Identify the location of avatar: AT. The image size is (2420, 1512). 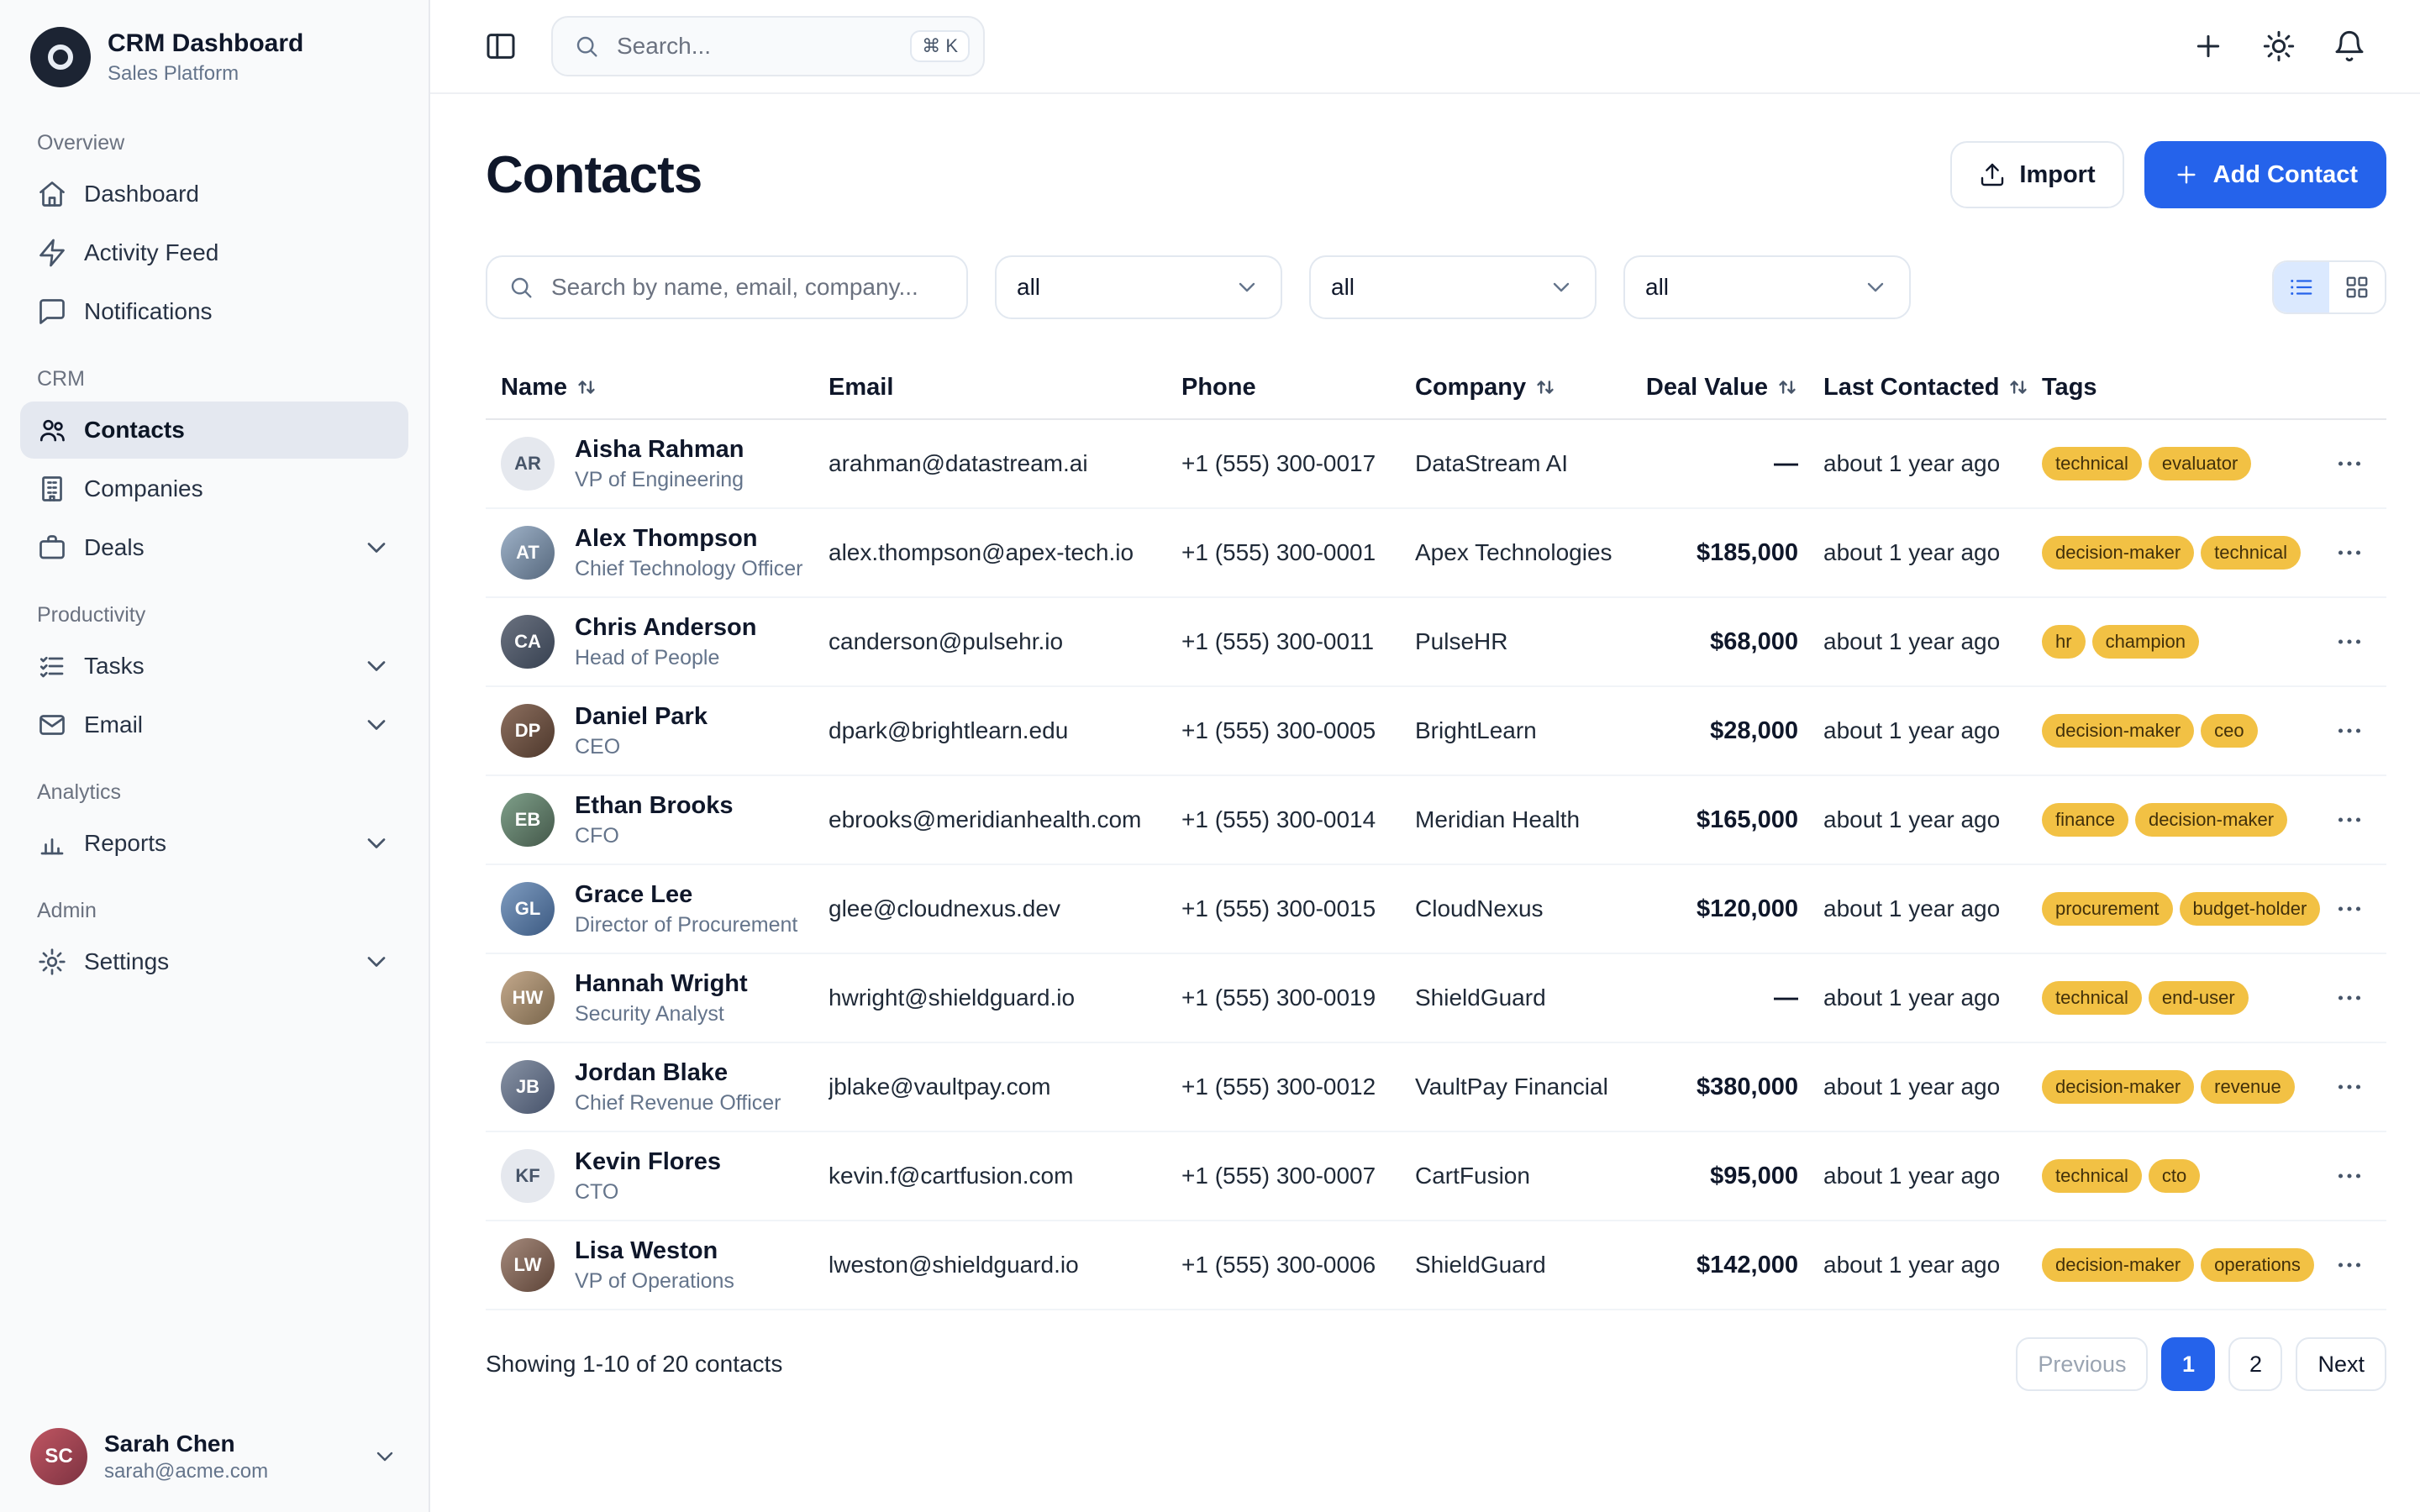
(528, 553).